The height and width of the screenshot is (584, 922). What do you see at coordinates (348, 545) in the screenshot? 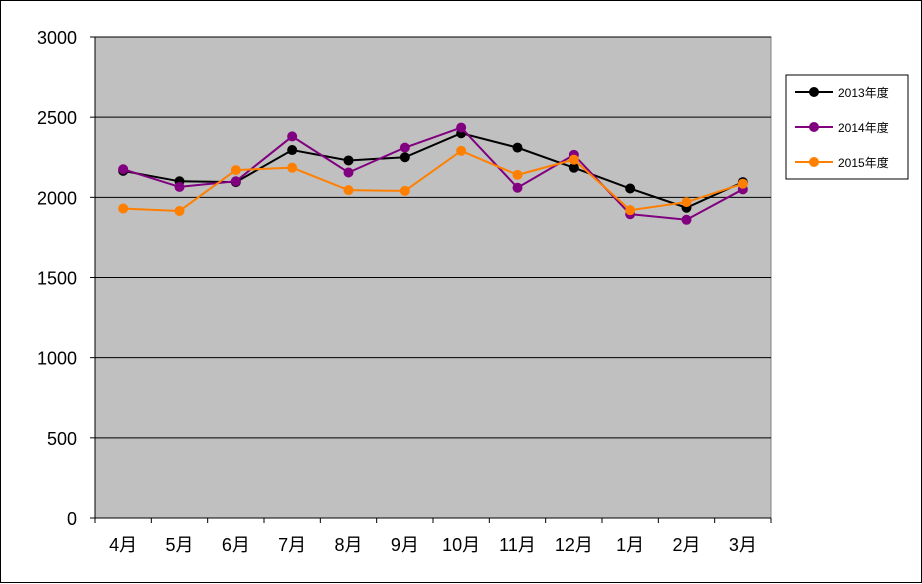
I see `x-tick-label: 8月` at bounding box center [348, 545].